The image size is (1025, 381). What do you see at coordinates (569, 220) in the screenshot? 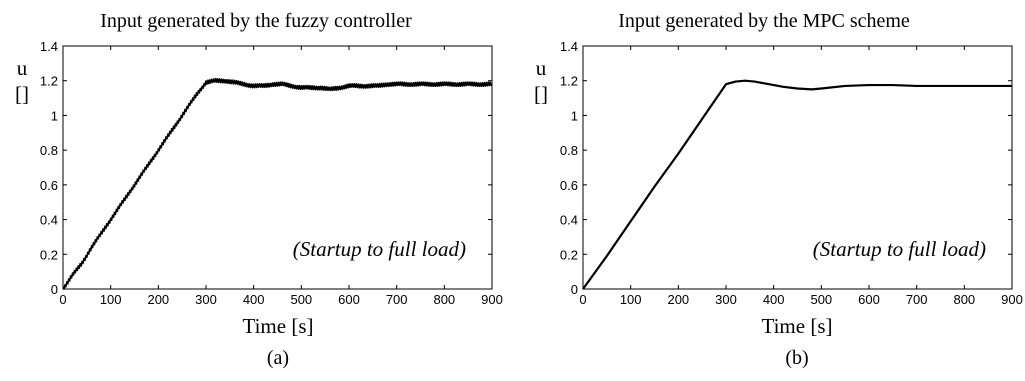
I see `chart-b-ytick-label: 0.4` at bounding box center [569, 220].